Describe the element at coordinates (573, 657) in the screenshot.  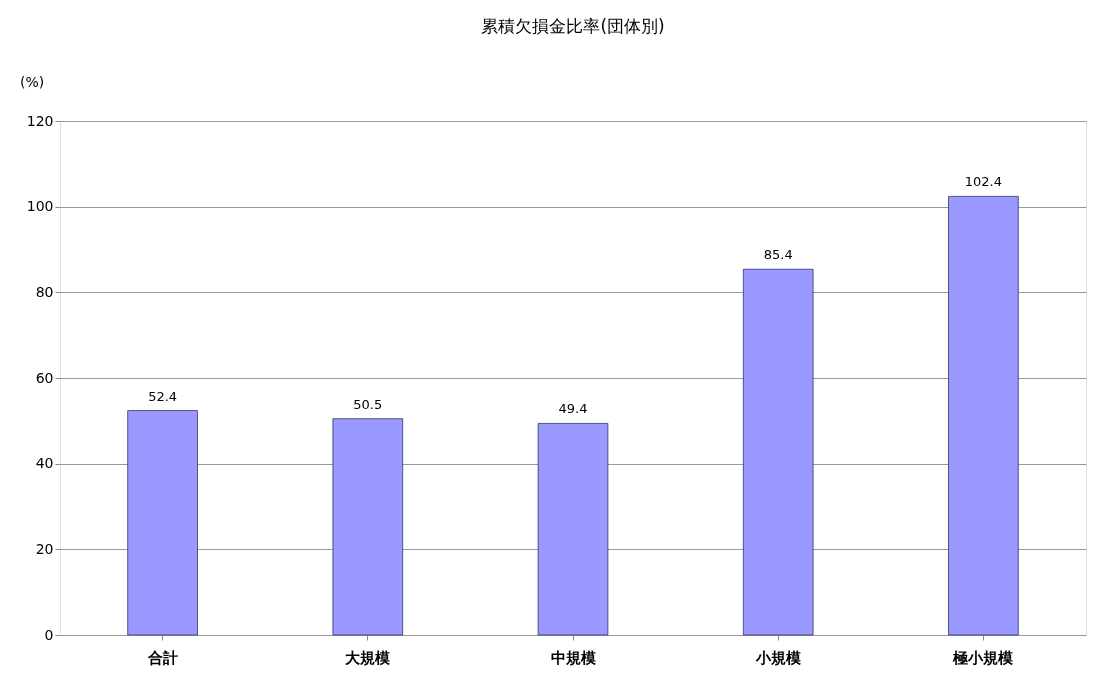
I see `x-tick-label: 中規模` at that location.